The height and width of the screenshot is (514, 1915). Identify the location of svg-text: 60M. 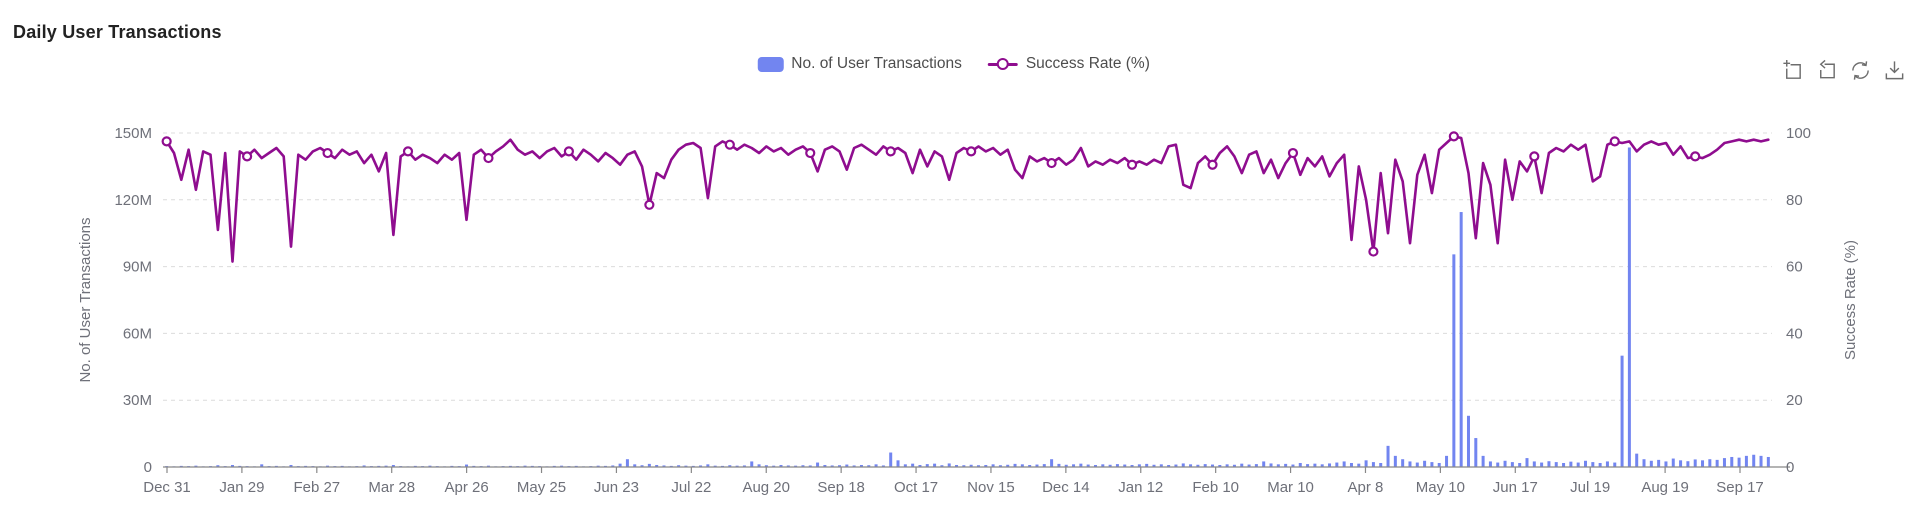
(137, 333).